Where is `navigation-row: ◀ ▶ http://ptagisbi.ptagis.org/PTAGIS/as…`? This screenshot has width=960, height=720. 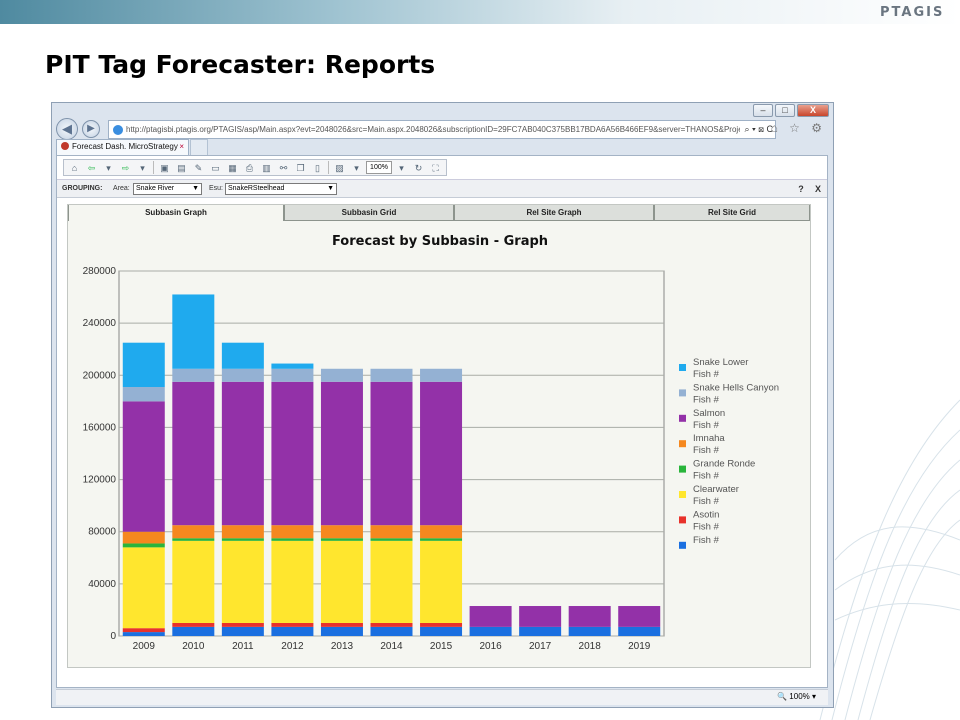
navigation-row: ◀ ▶ http://ptagisbi.ptagis.org/PTAGIS/as… is located at coordinates (442, 129).